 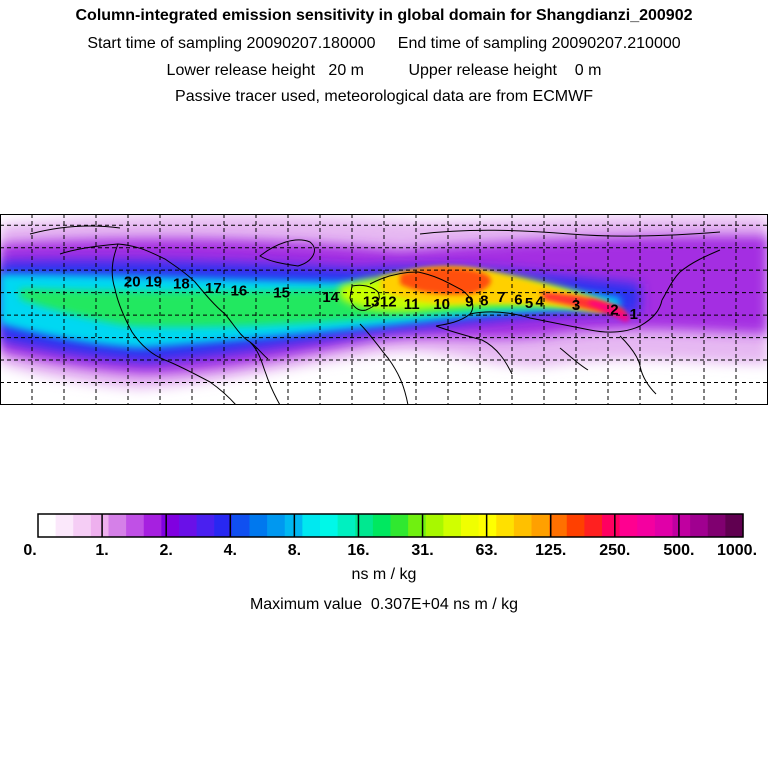 What do you see at coordinates (737, 550) in the screenshot?
I see `colorbar-tick-label: 1000.` at bounding box center [737, 550].